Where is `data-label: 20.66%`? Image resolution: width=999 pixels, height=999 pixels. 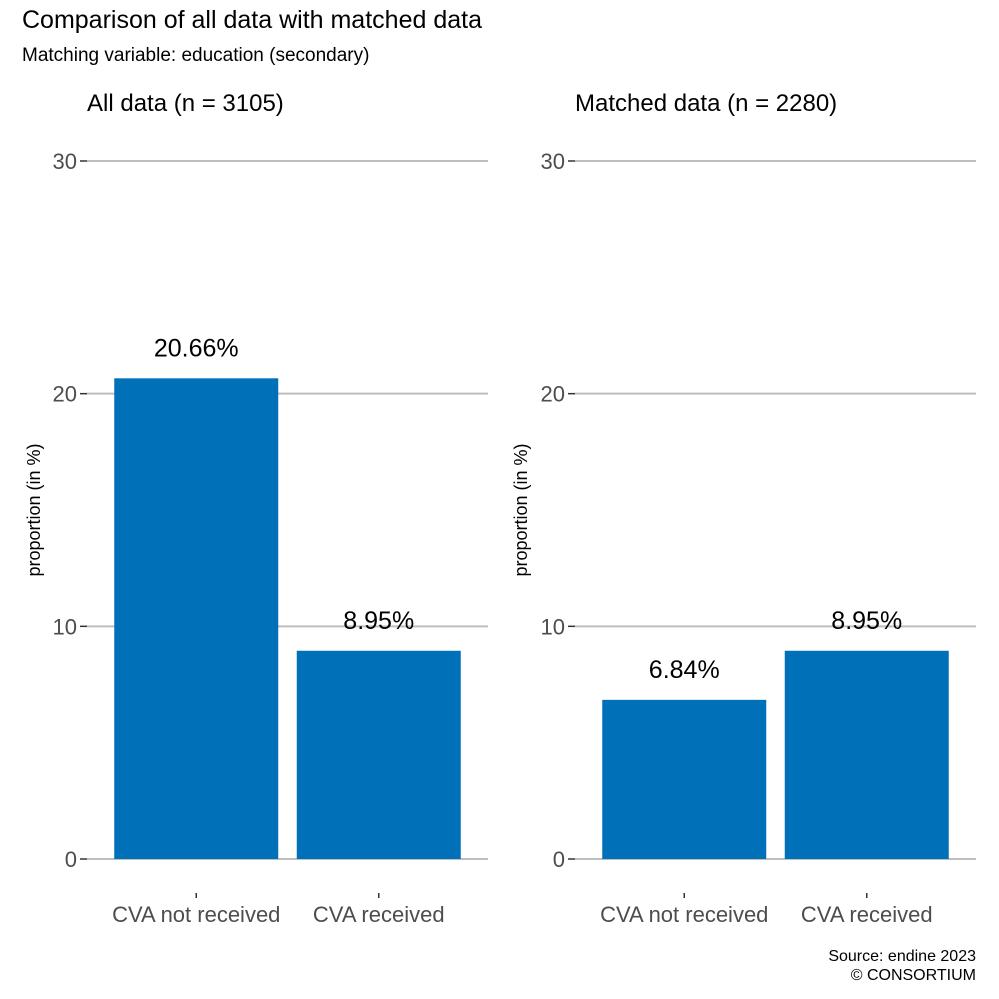 data-label: 20.66% is located at coordinates (196, 348).